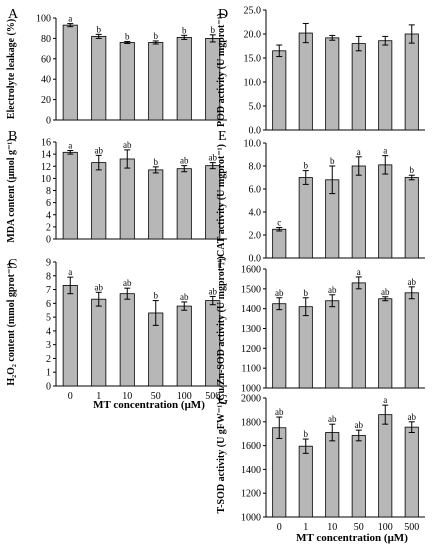  What do you see at coordinates (352, 538) in the screenshot?
I see `x-title-right: MT concentration (μM)` at bounding box center [352, 538].